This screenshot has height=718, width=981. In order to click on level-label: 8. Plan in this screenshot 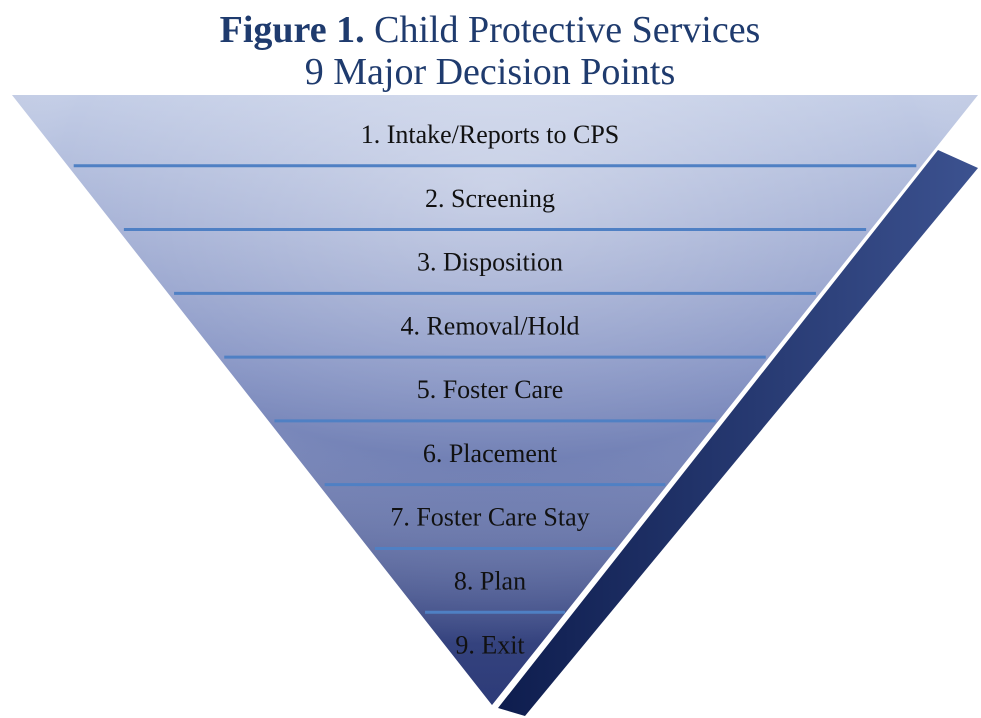, I will do `click(490, 580)`.